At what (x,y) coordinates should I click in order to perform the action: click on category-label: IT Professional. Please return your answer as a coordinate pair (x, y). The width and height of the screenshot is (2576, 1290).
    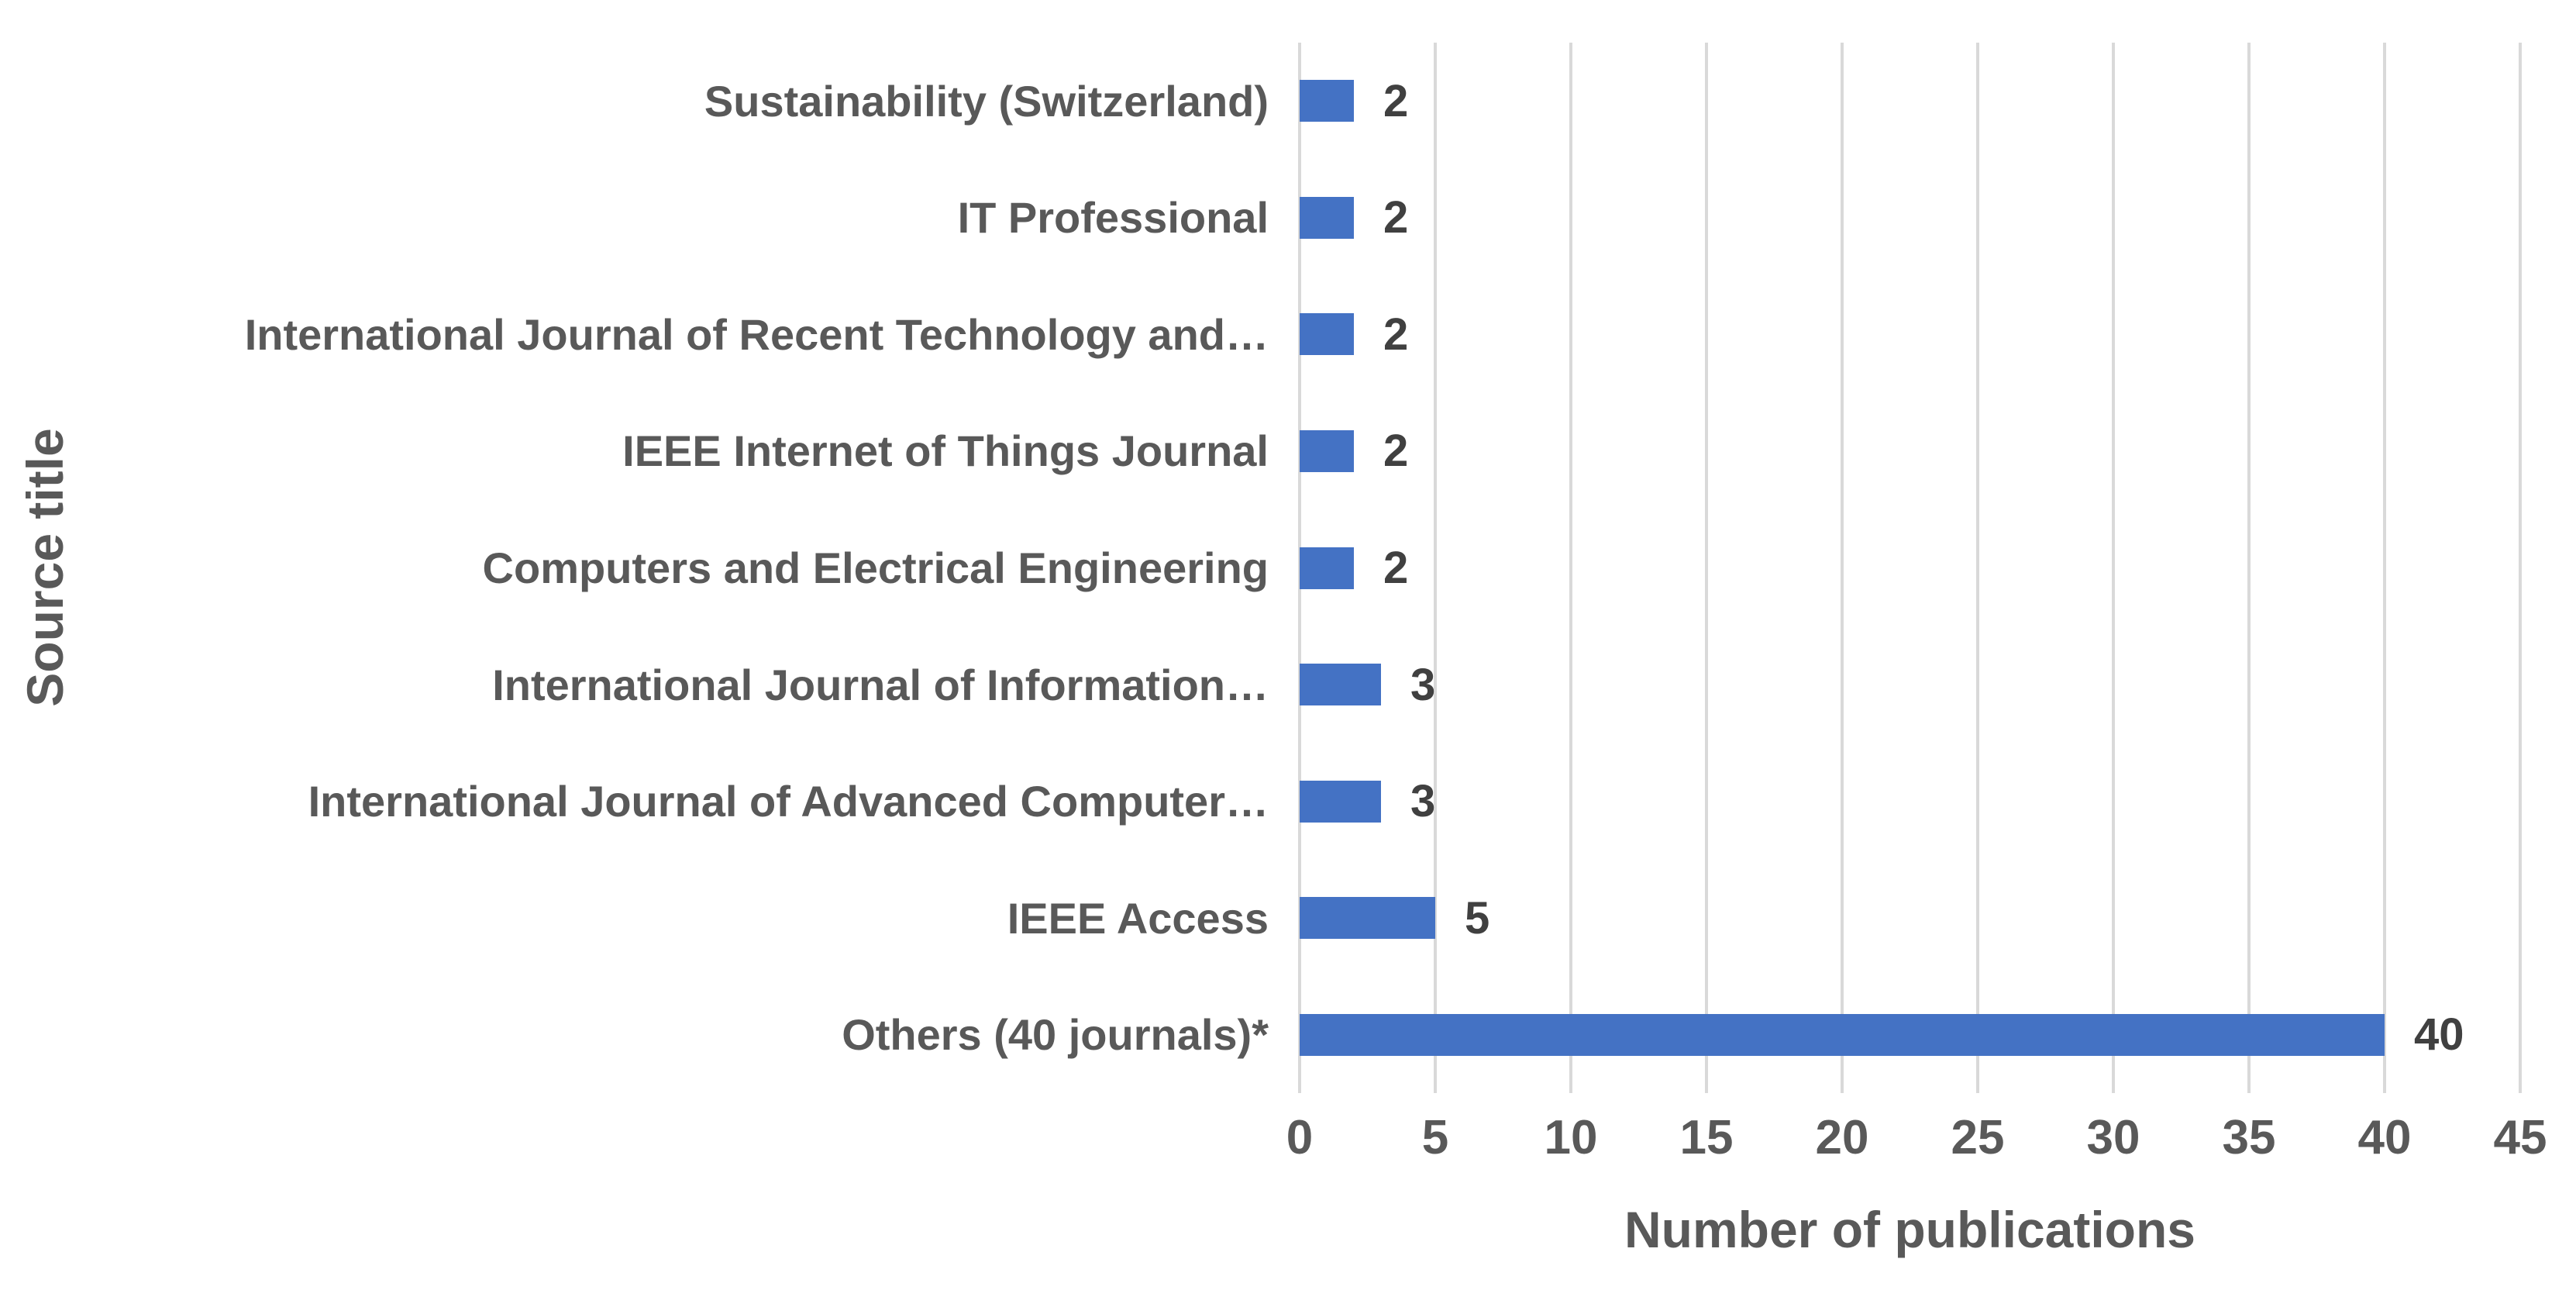
    Looking at the image, I should click on (1113, 218).